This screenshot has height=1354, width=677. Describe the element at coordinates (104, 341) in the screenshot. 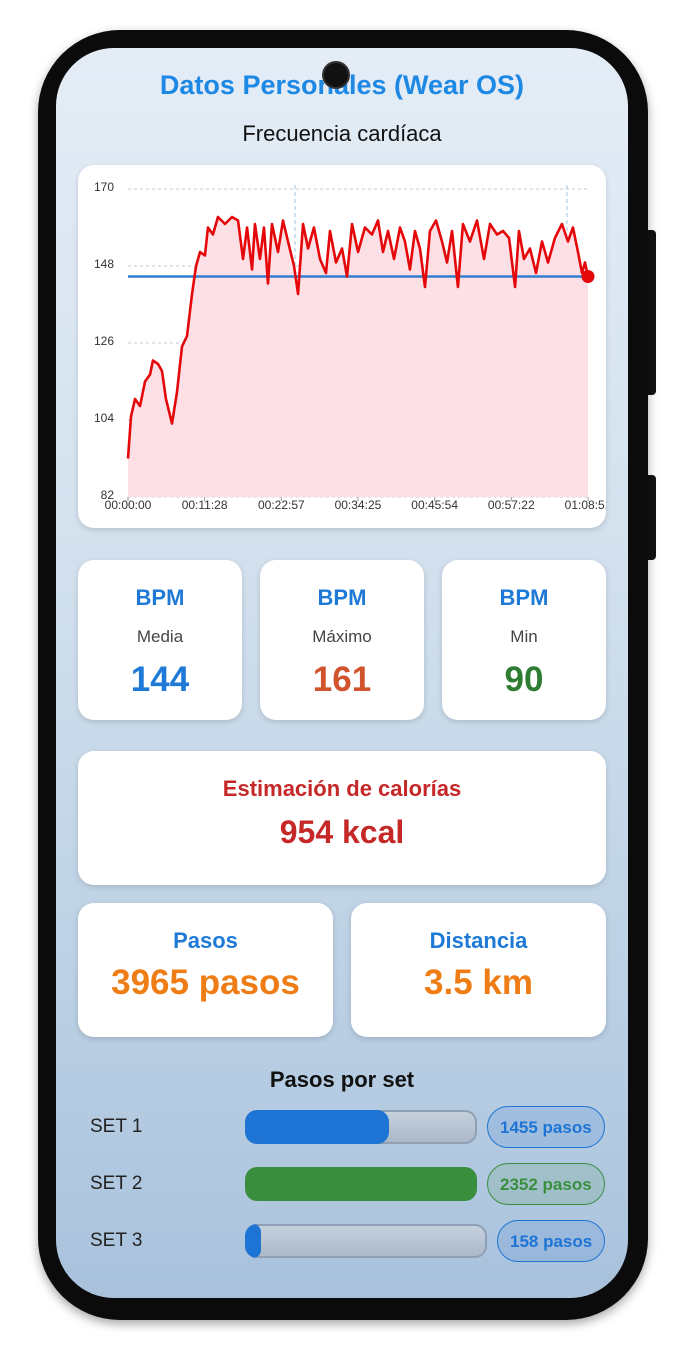

I see `y-tick-label: 126` at that location.